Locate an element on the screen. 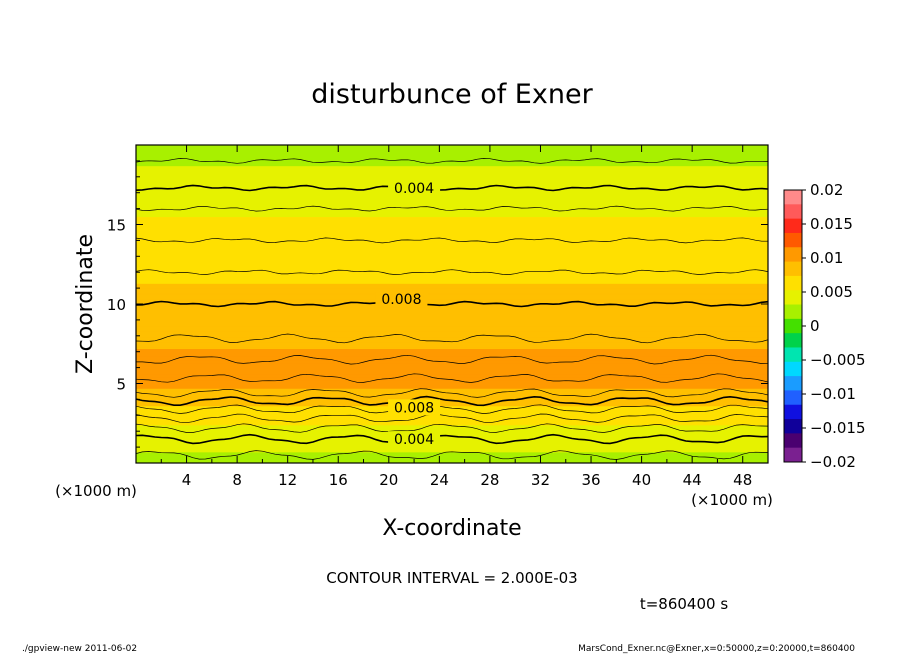 This screenshot has height=654, width=904. colorbar-tick-label: −0.005 is located at coordinates (838, 360).